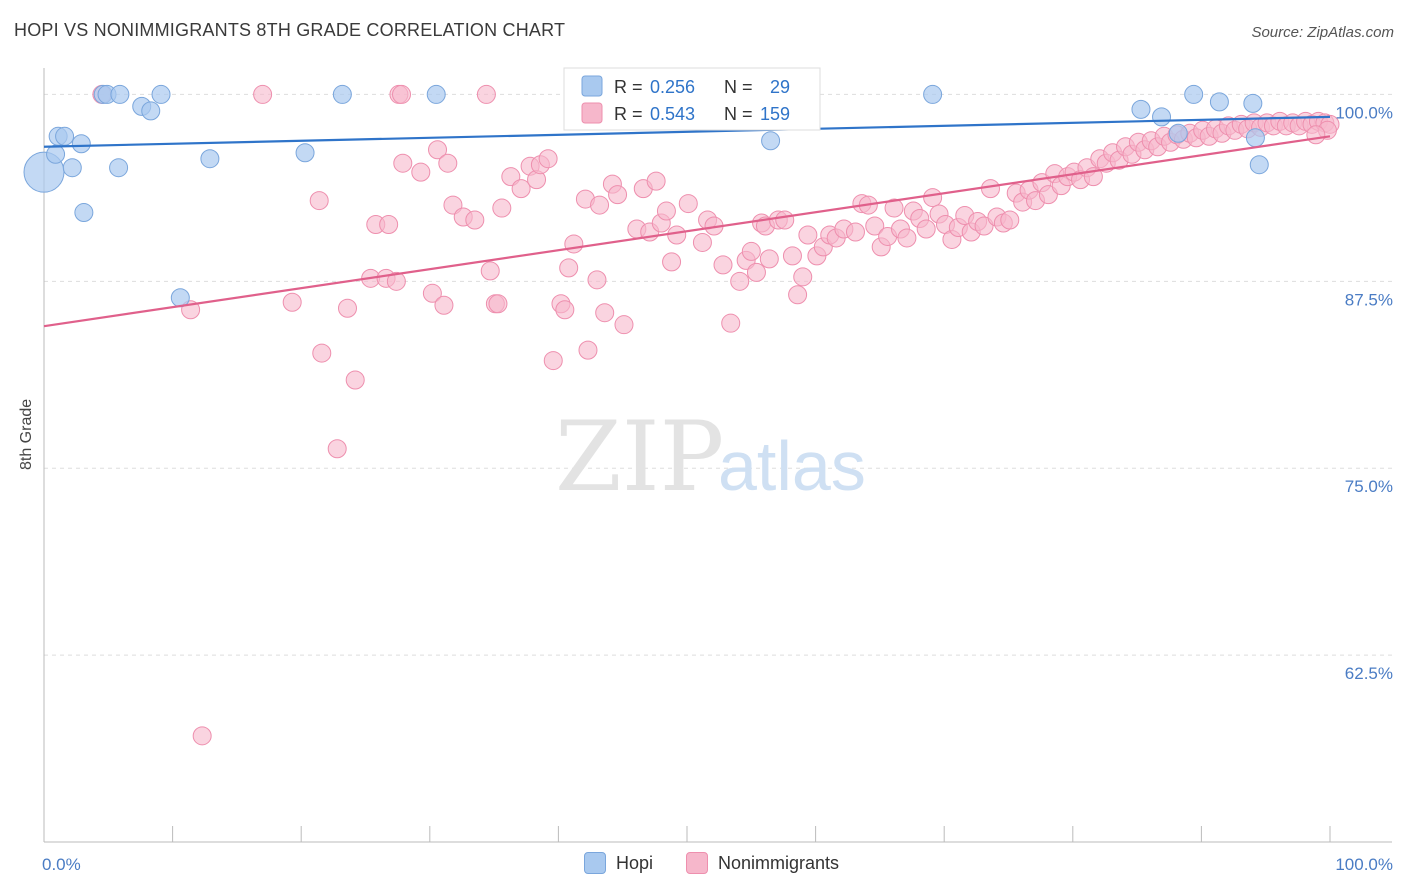 Image resolution: width=1406 pixels, height=892 pixels. I want to click on watermark-atlas: atlas, so click(792, 466).